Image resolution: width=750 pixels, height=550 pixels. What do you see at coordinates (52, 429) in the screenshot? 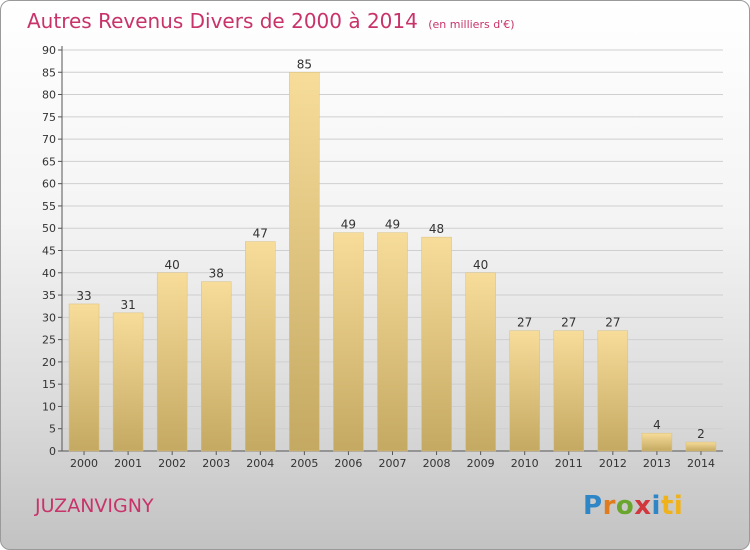
I see `y-tick-label: 5` at bounding box center [52, 429].